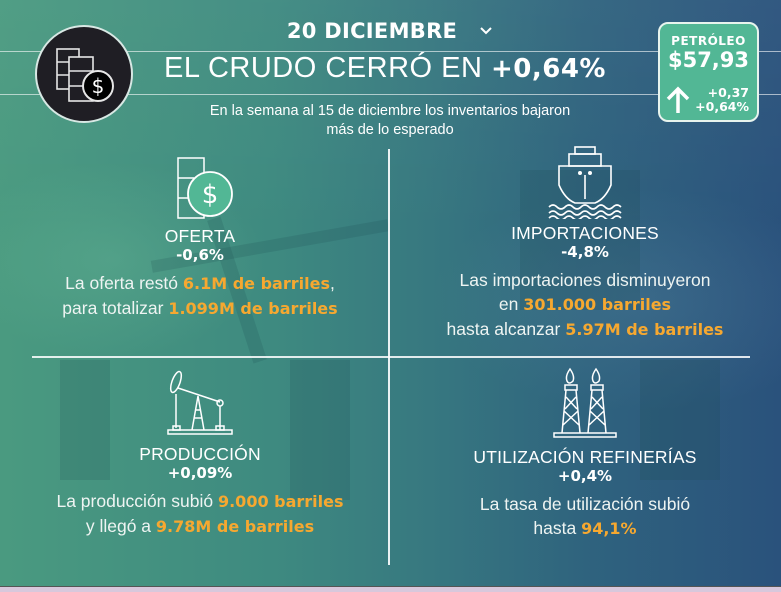  I want to click on pumpjack-icon, so click(200, 402).